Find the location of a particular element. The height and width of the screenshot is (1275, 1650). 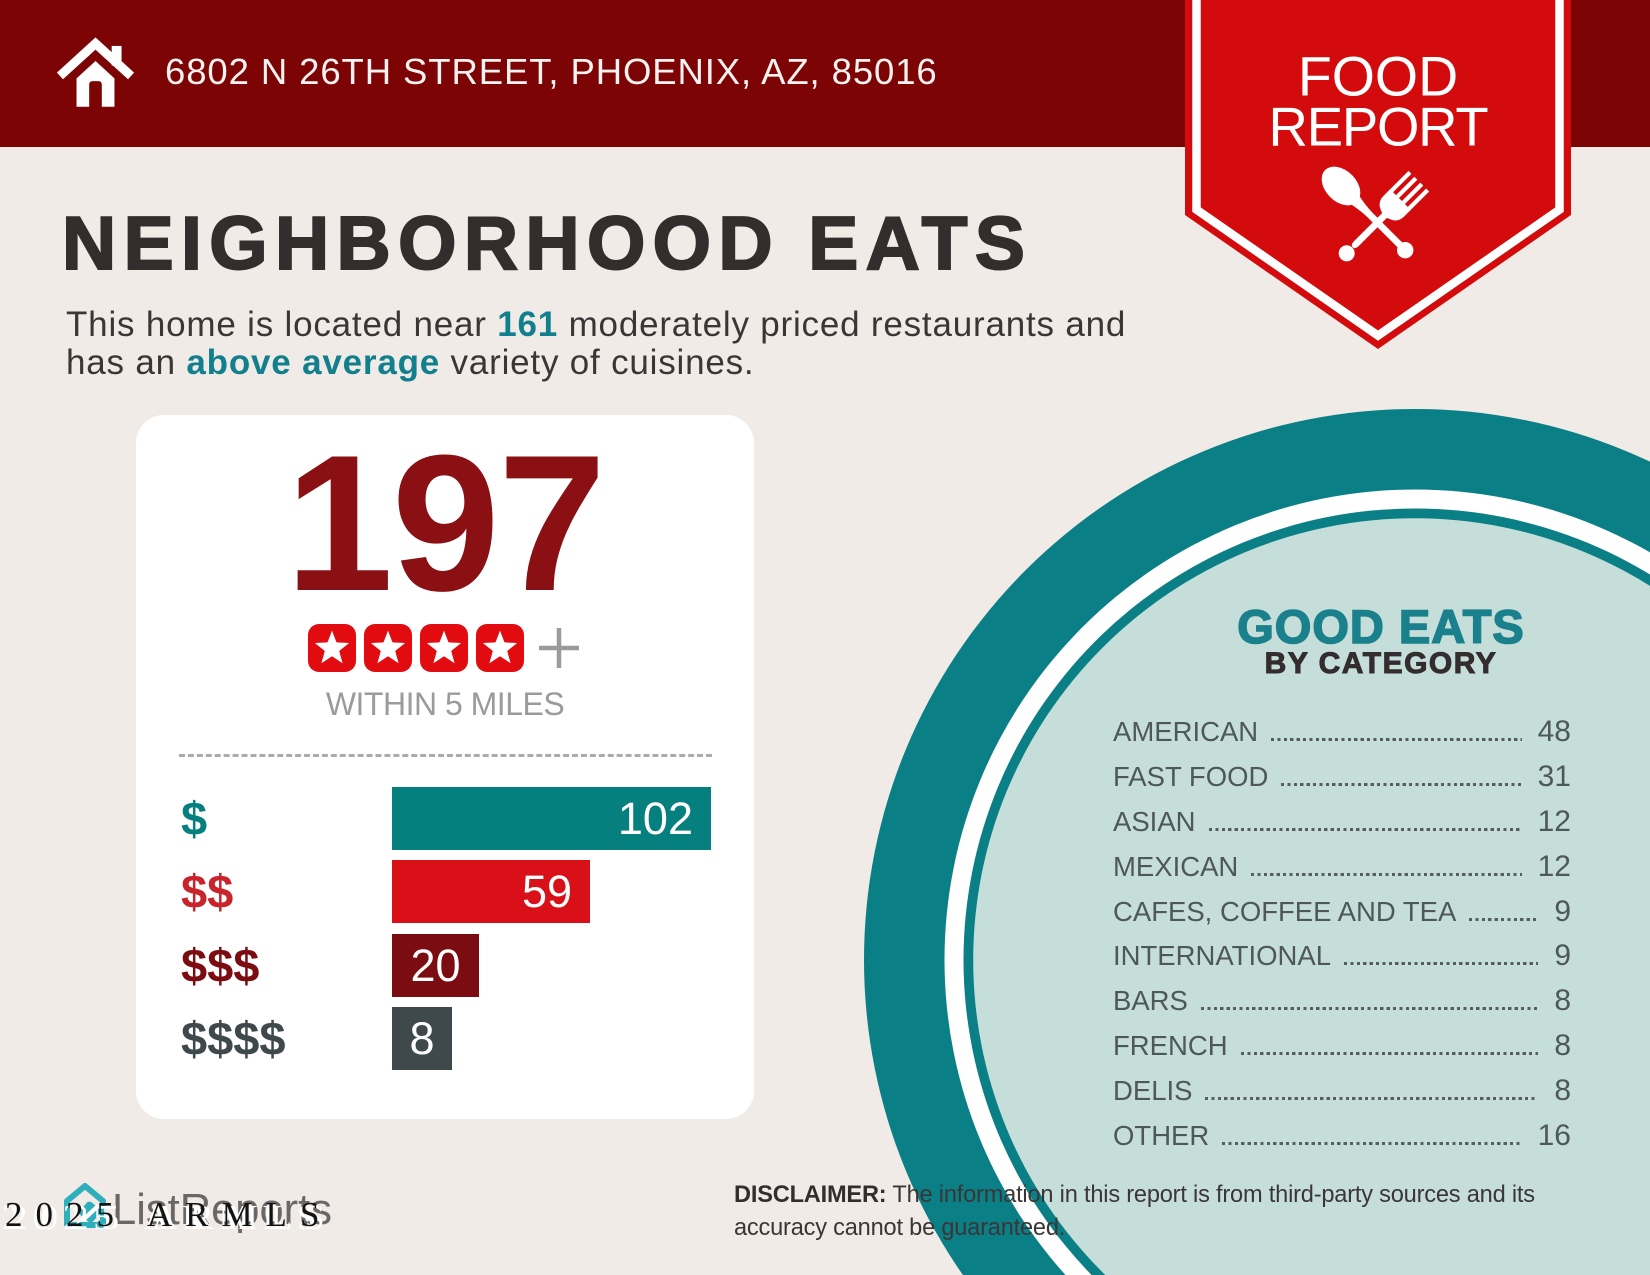

svg-text: FOOD is located at coordinates (1378, 77).